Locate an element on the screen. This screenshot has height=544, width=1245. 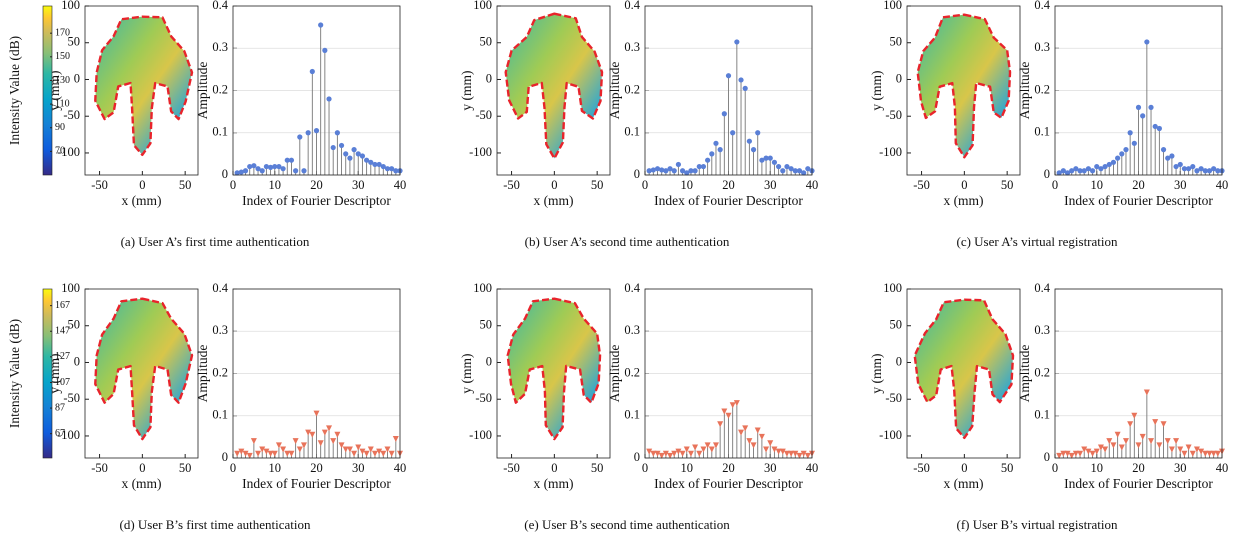
x-tick-label: 40 is located at coordinates (400, 185).